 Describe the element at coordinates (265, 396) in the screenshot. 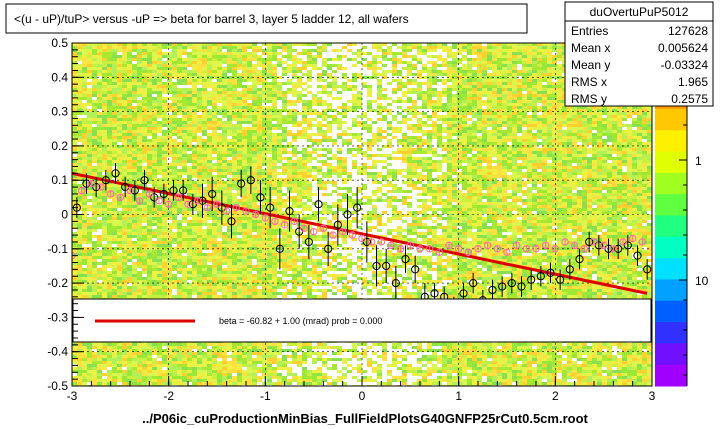

I see `x-tick-label: -1` at that location.